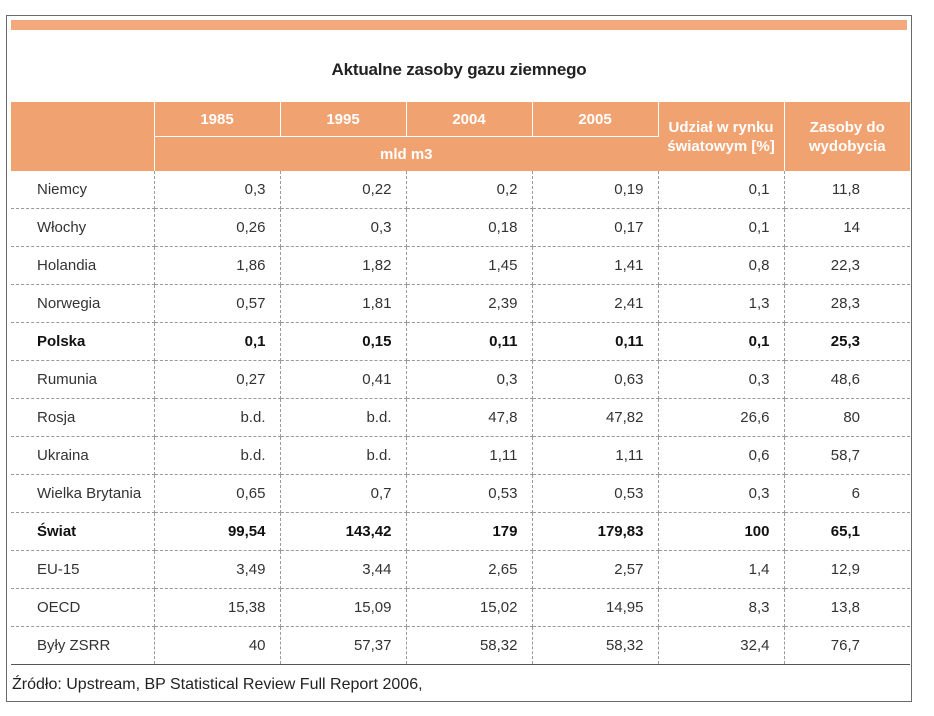 This screenshot has width=934, height=716. What do you see at coordinates (217, 303) in the screenshot?
I see `cell-value: 0,57` at bounding box center [217, 303].